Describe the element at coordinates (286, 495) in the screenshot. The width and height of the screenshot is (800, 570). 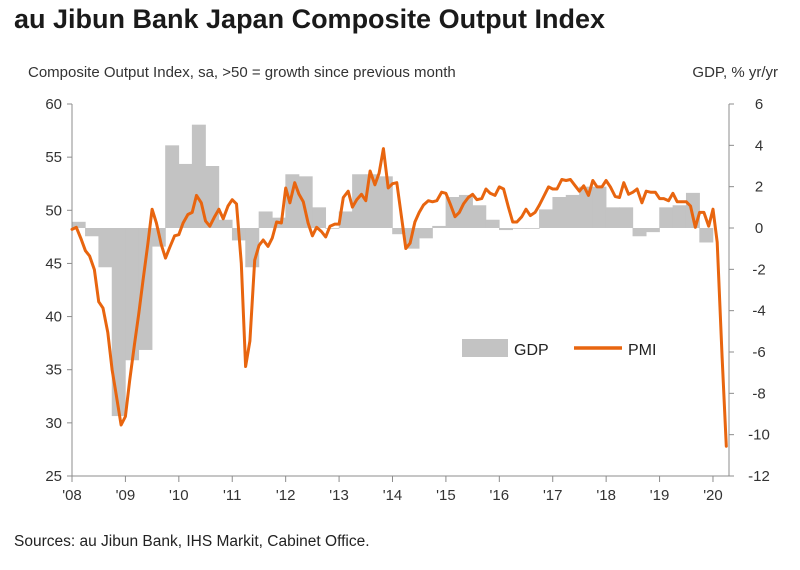
I see `x-tick-label: '12` at that location.